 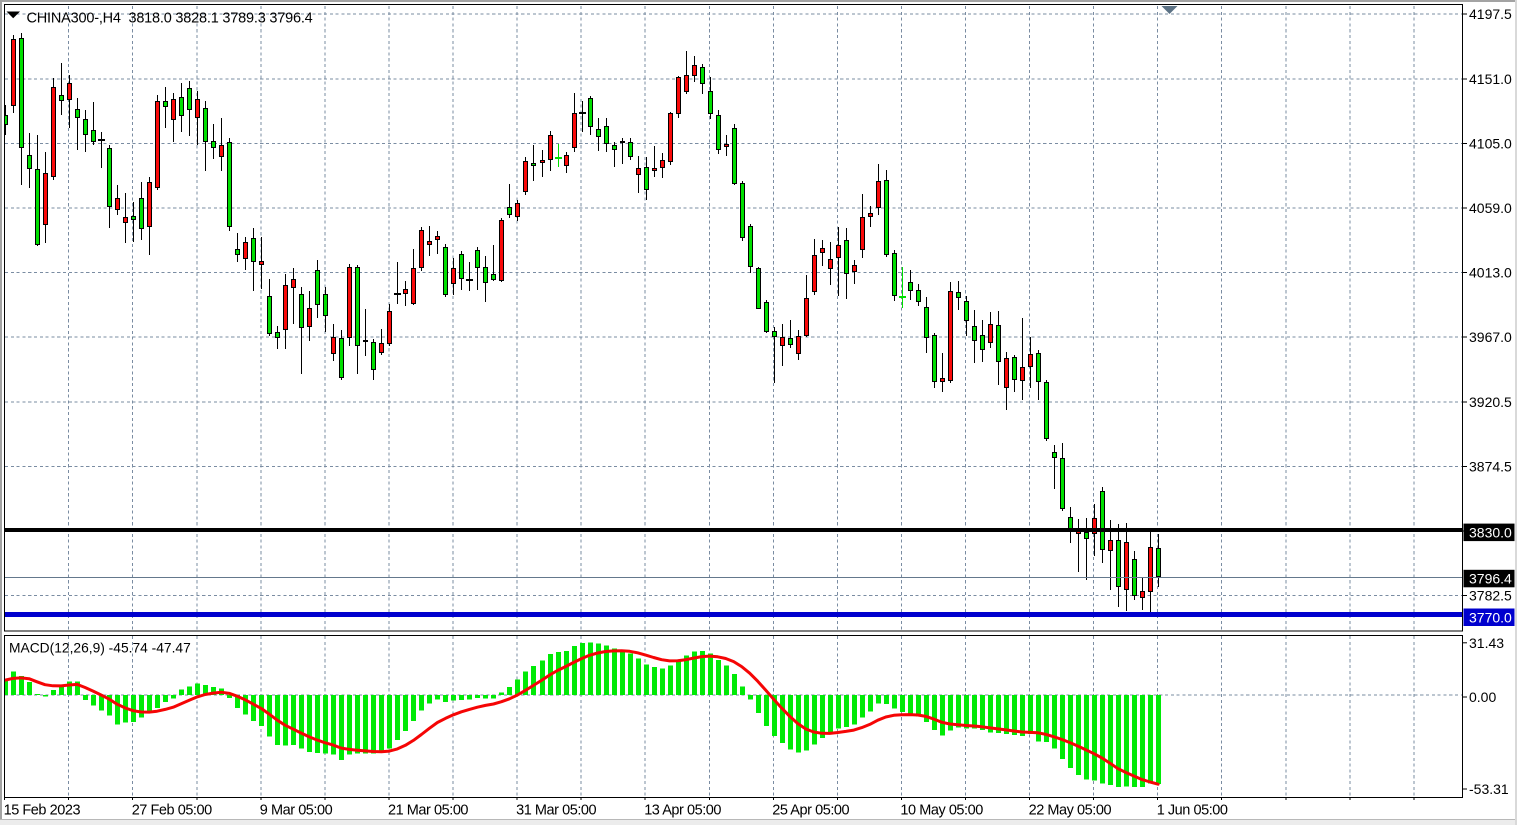 What do you see at coordinates (1482, 697) in the screenshot?
I see `svg-text: 0.00` at bounding box center [1482, 697].